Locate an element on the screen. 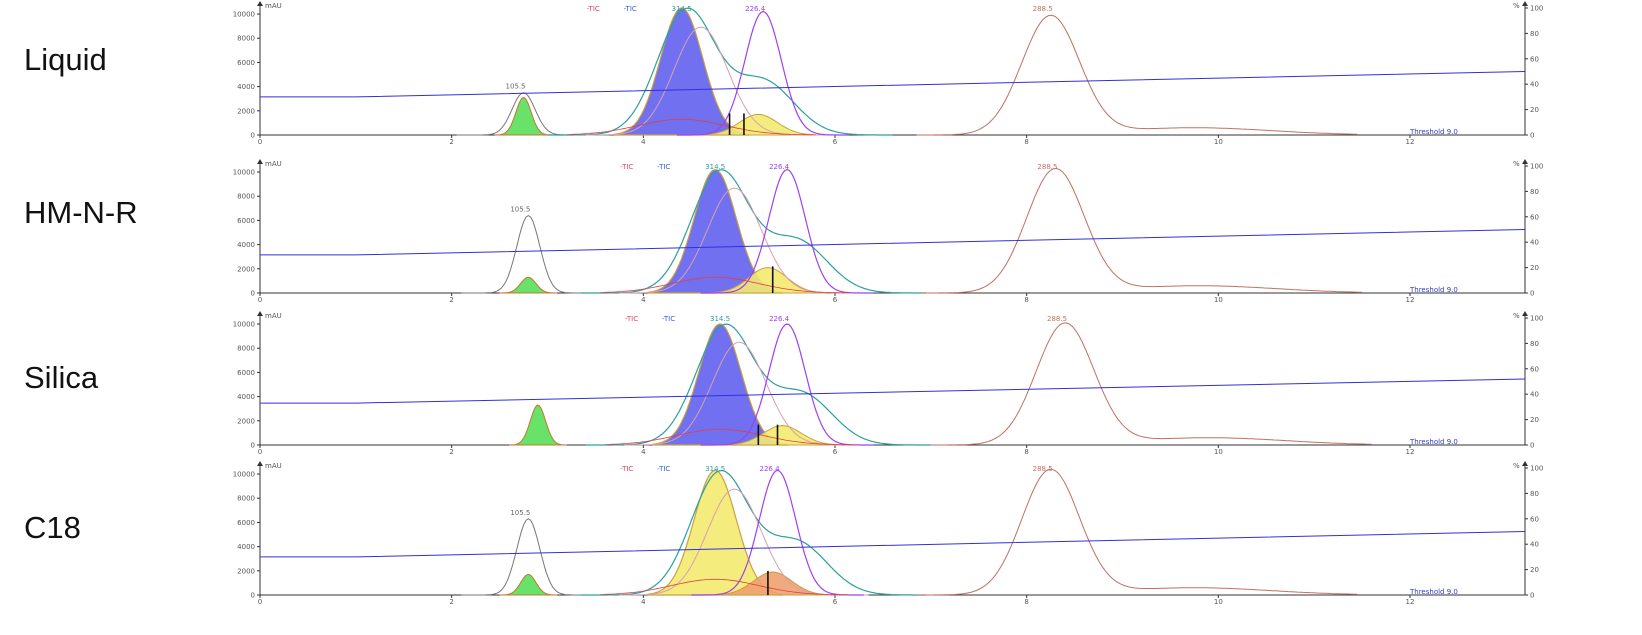 The height and width of the screenshot is (635, 1642). row-label-c18: C18 is located at coordinates (52, 527).